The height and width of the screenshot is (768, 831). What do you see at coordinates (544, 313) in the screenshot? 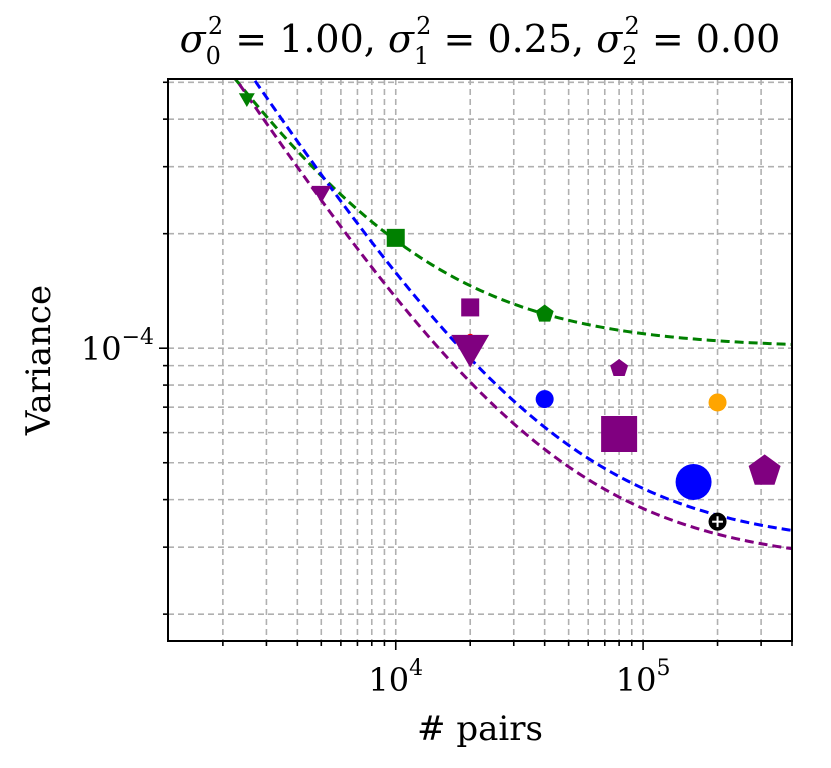
I see `green-pentagon-point` at bounding box center [544, 313].